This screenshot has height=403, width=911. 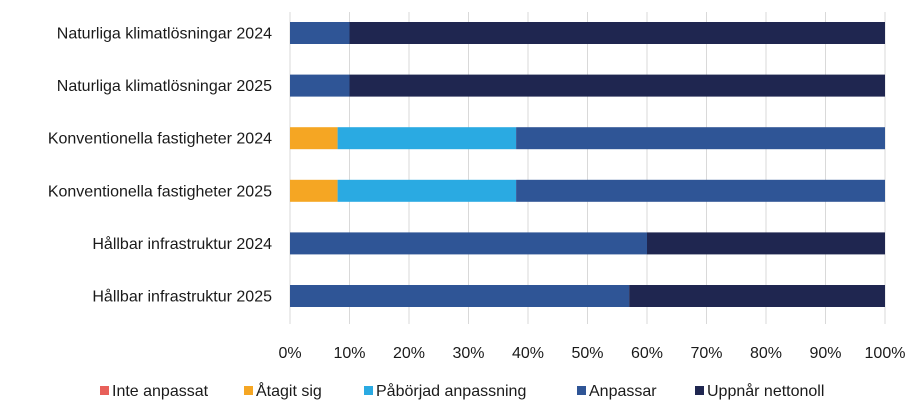 What do you see at coordinates (528, 353) in the screenshot?
I see `x-tick-label: 40%` at bounding box center [528, 353].